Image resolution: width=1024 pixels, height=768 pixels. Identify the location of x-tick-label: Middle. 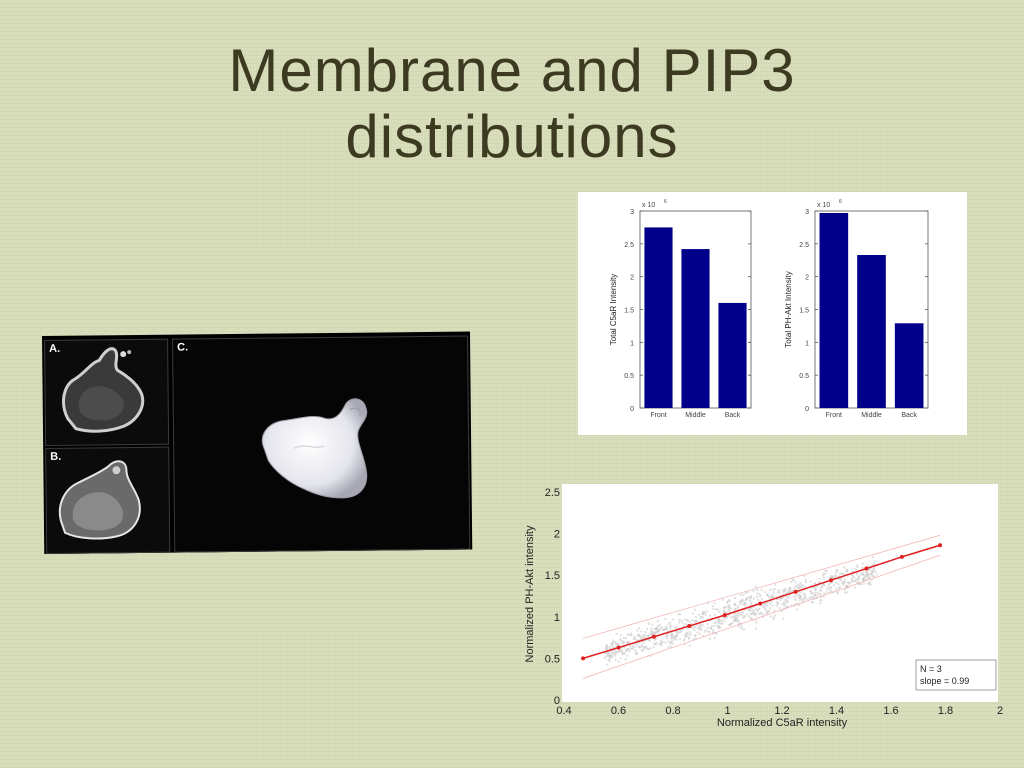
(695, 415).